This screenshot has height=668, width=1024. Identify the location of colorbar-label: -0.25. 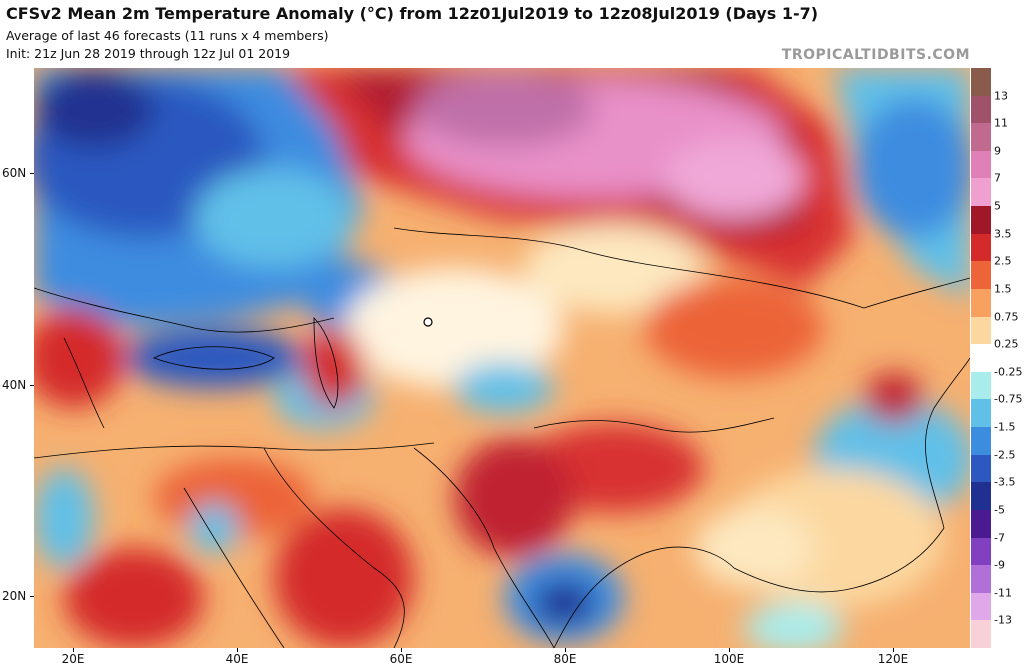
(1008, 372).